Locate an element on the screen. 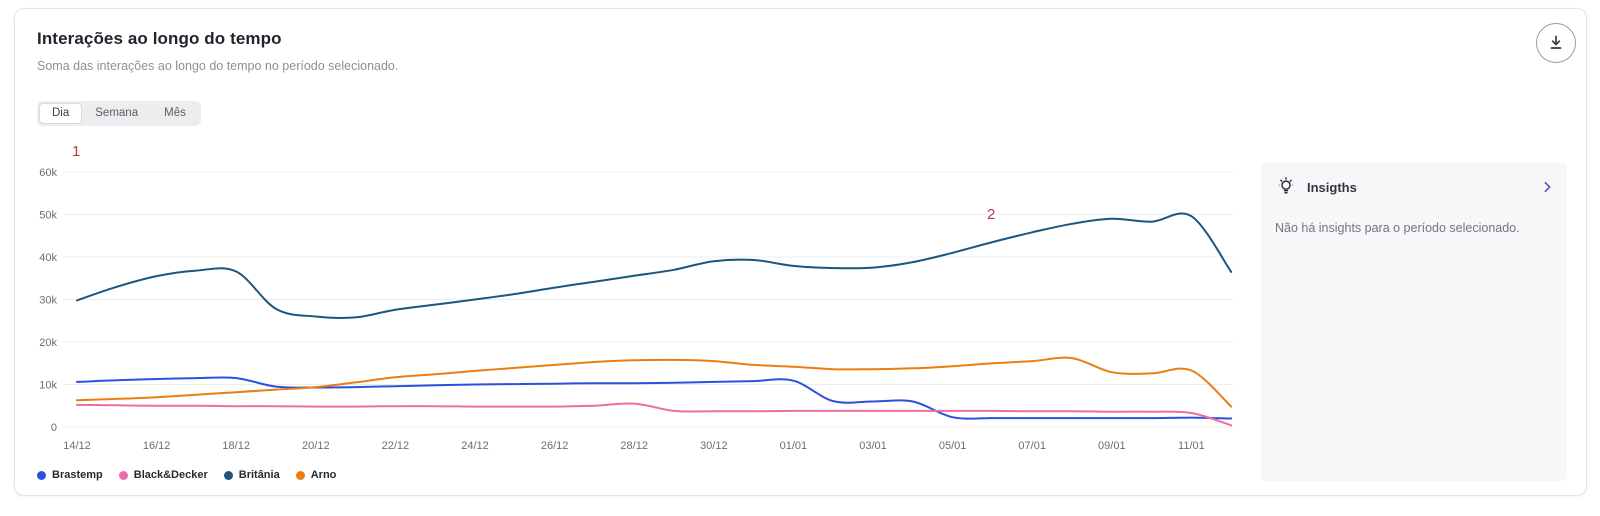 This screenshot has width=1600, height=516. chart-legend: Brastemp Black&Decker Britânia Arno is located at coordinates (186, 475).